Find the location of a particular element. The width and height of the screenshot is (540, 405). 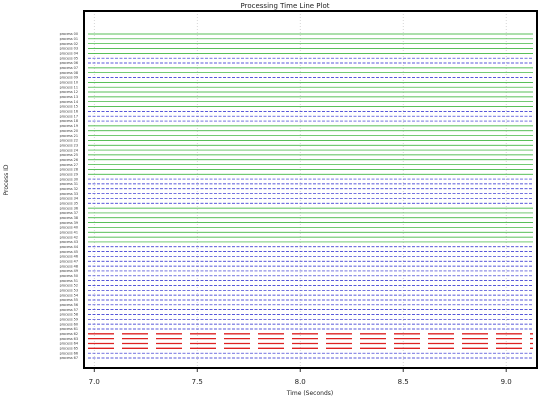

process-row-label: process 23 is located at coordinates (69, 145).